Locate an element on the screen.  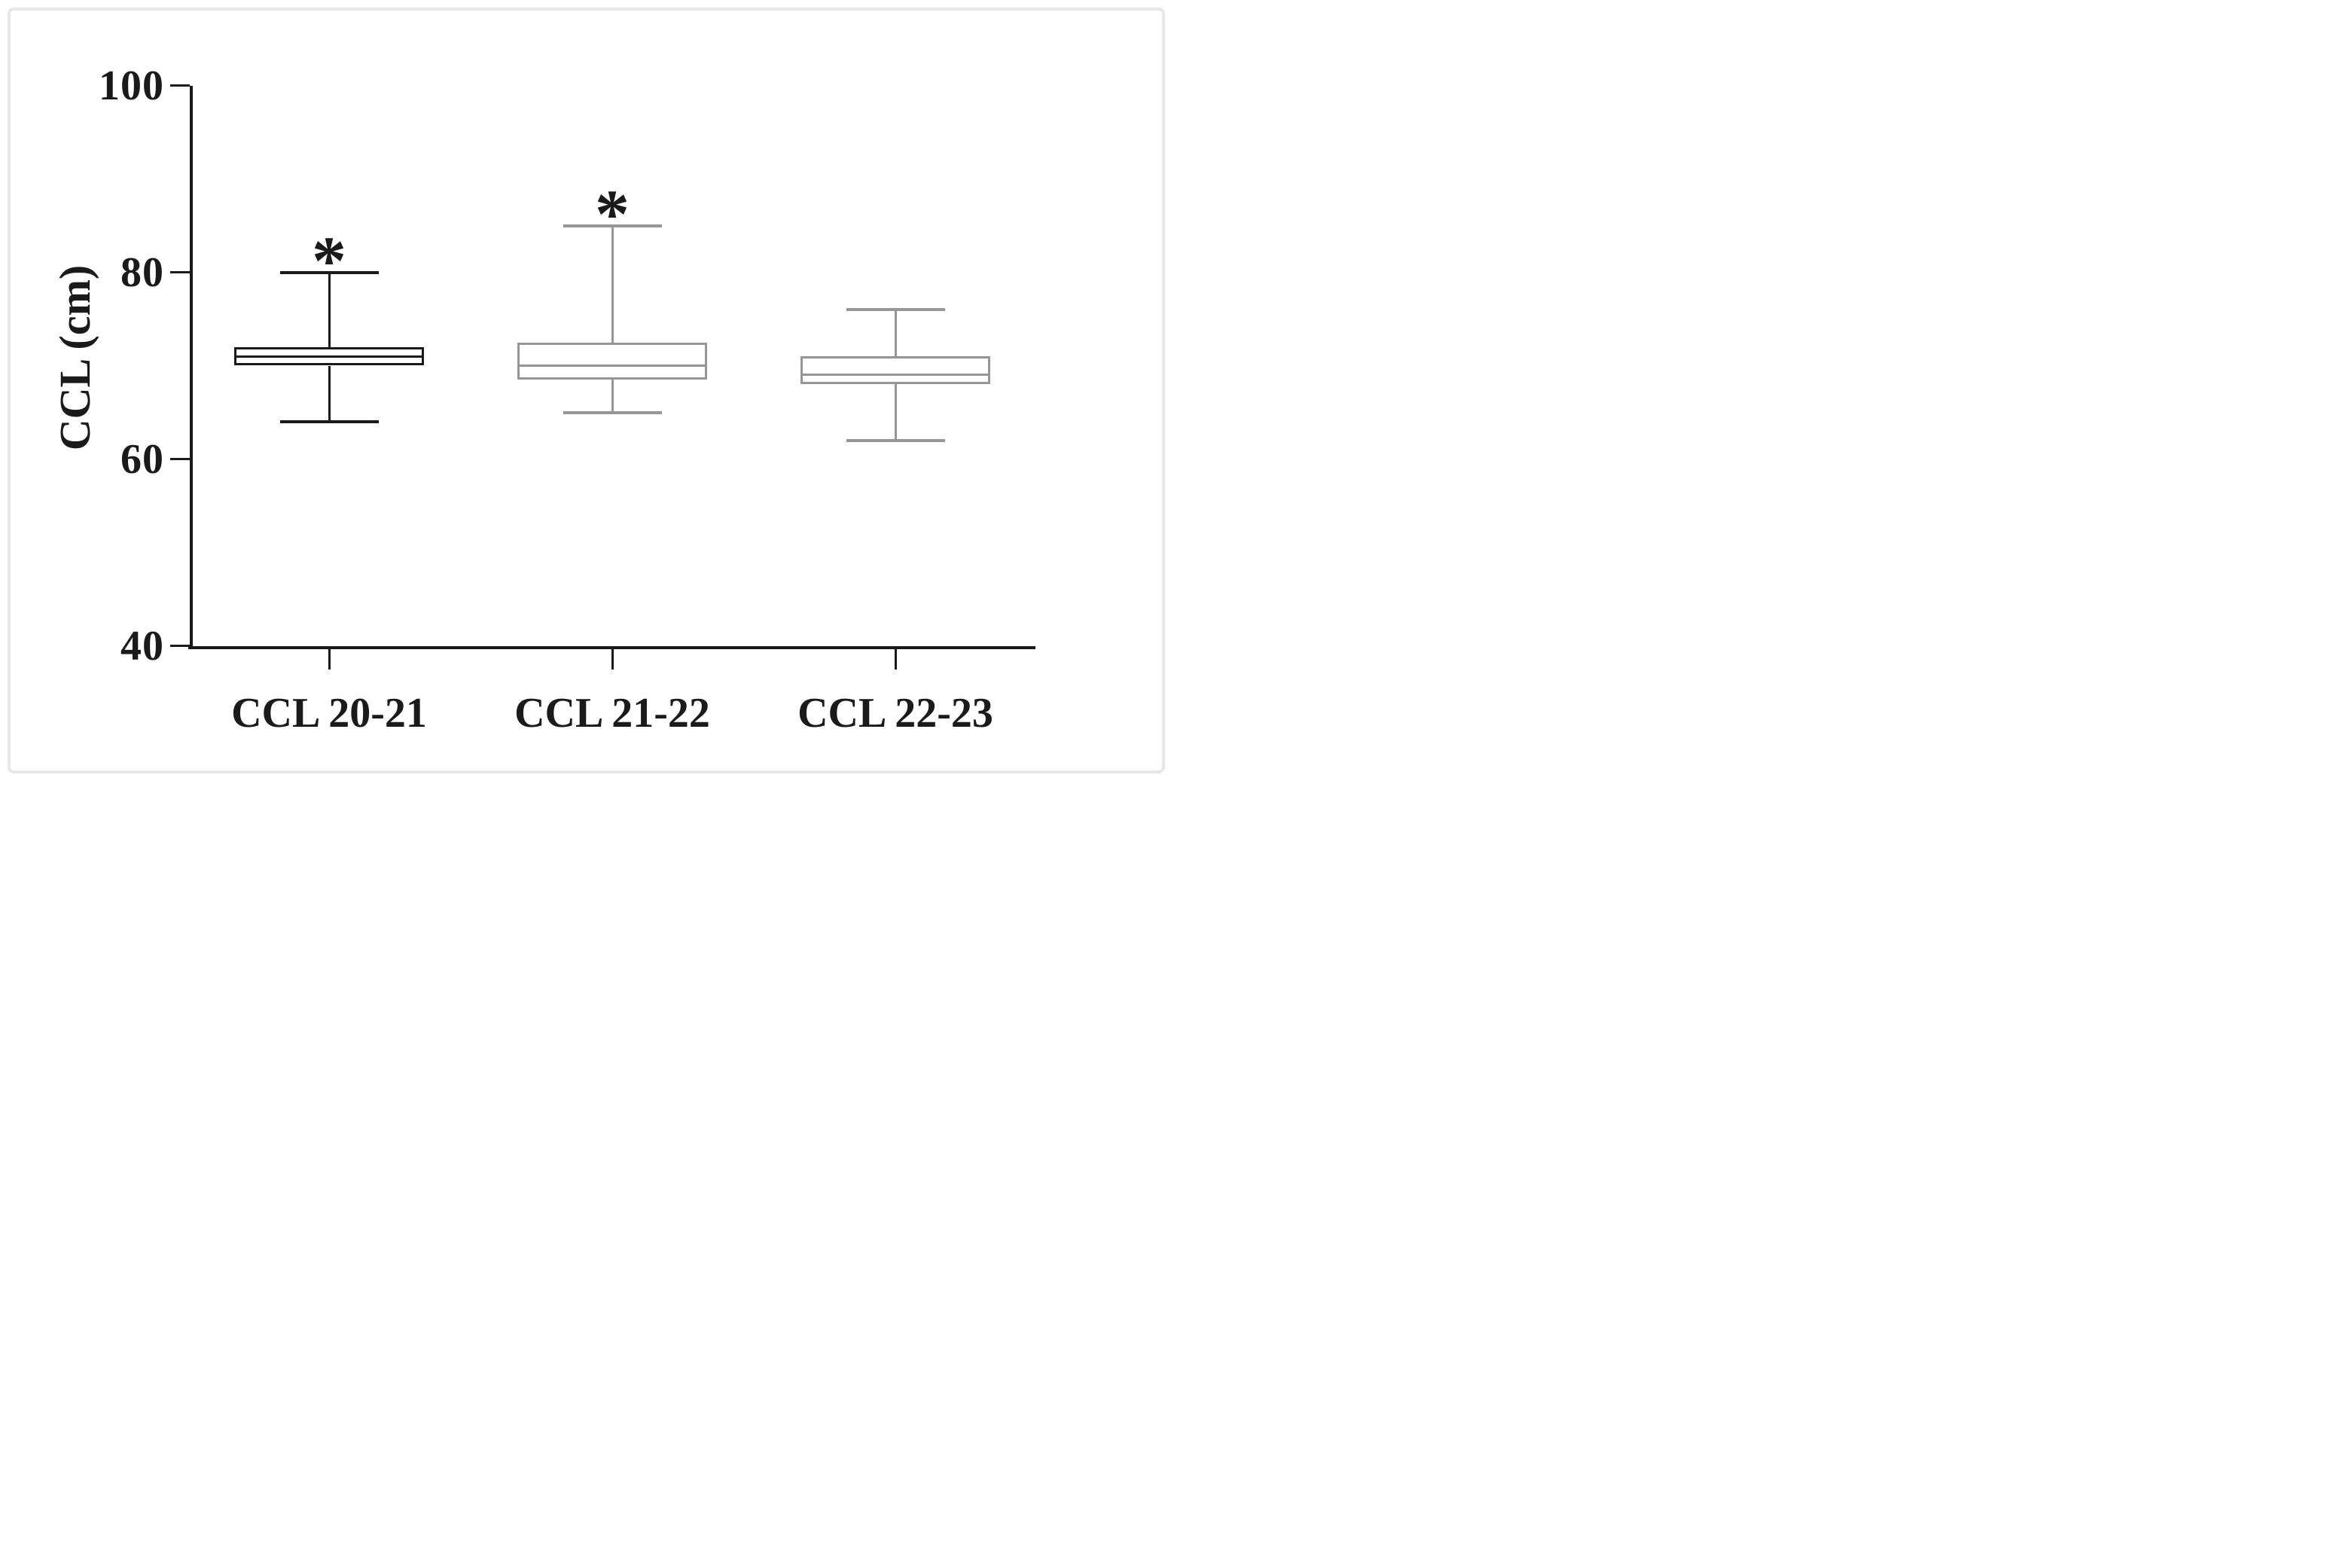
x-axis-line is located at coordinates (611, 647).